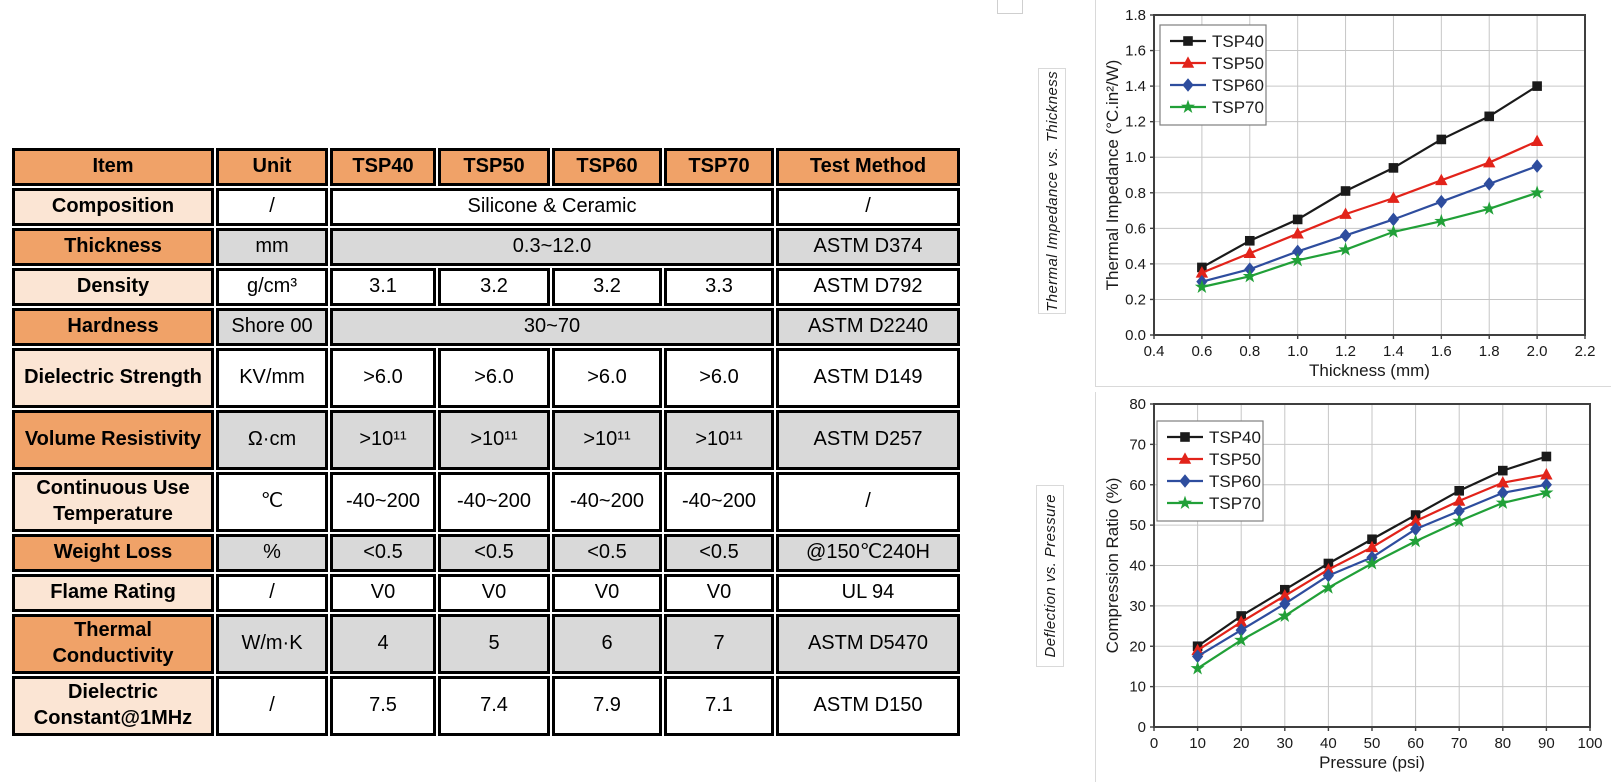 This screenshot has width=1611, height=782. I want to click on row-unit-value: W/m·K, so click(272, 644).